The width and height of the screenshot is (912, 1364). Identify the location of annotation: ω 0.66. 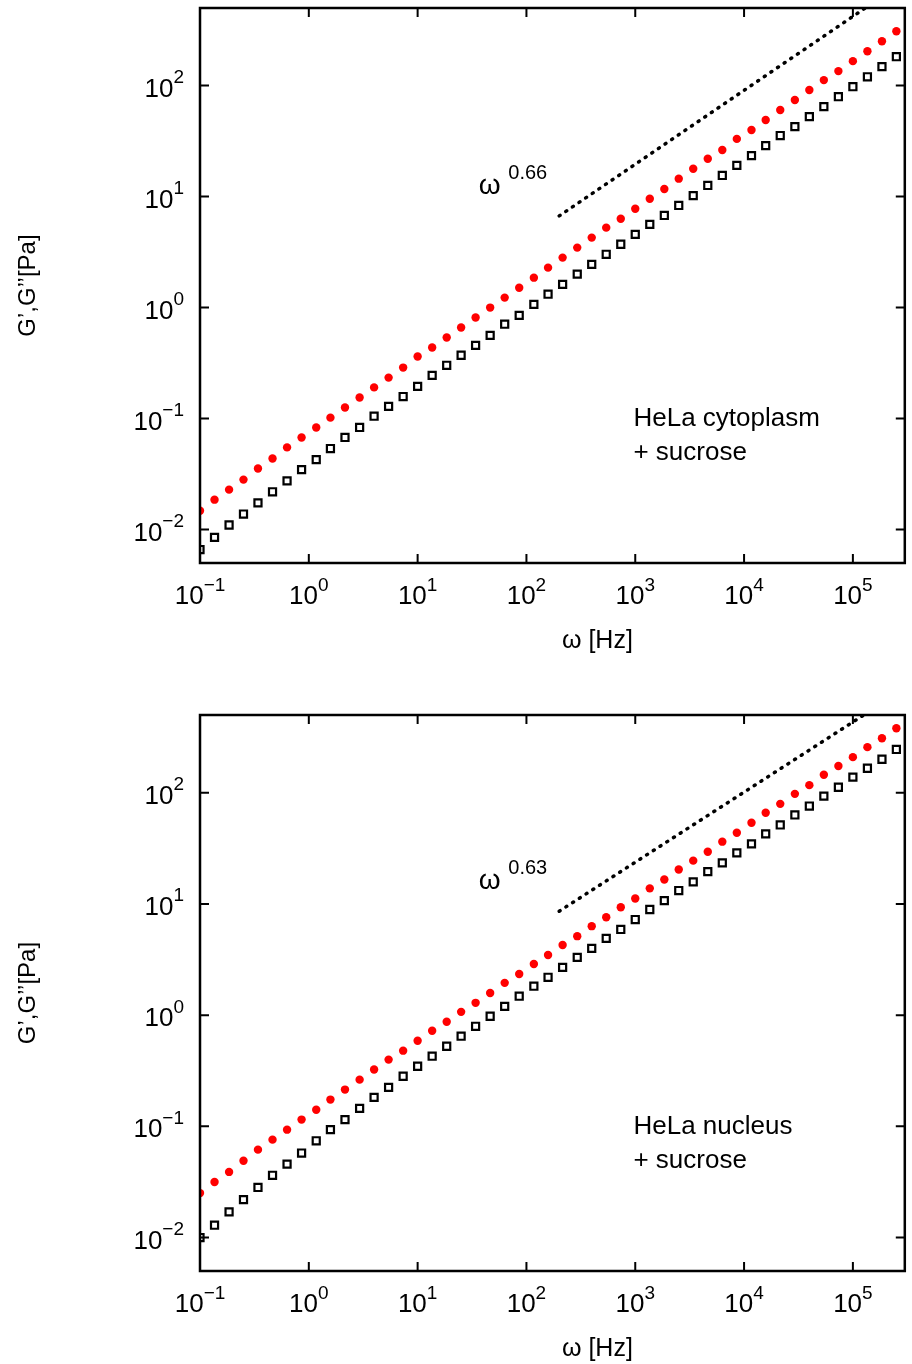
(513, 180).